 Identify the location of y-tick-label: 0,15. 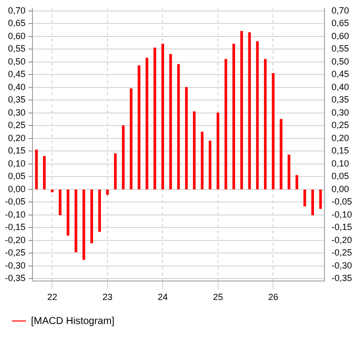
(17, 151).